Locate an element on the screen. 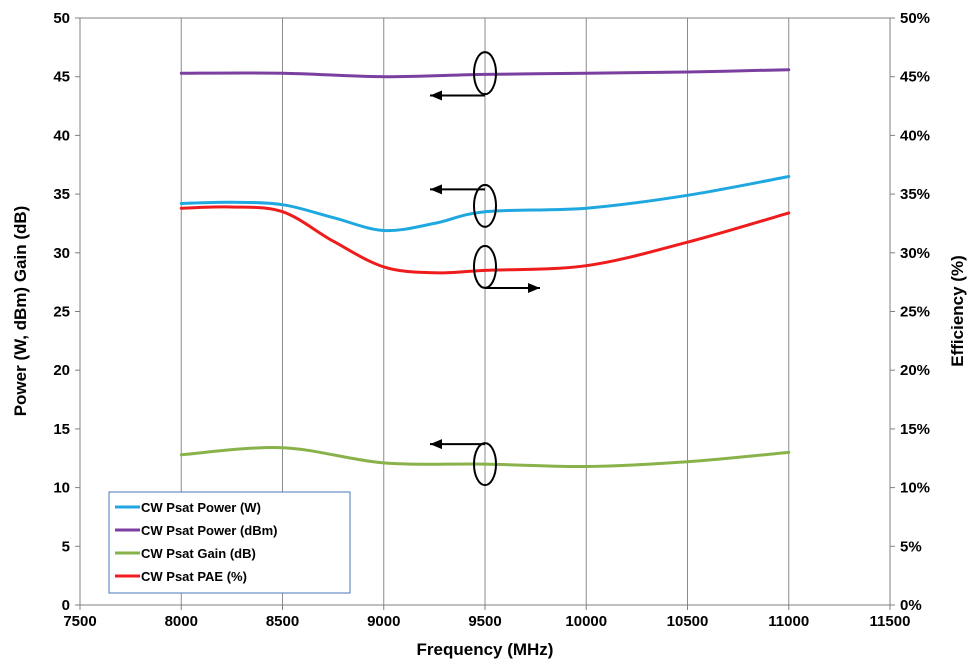 Image resolution: width=969 pixels, height=662 pixels. y-tick-label: 10 is located at coordinates (61, 488).